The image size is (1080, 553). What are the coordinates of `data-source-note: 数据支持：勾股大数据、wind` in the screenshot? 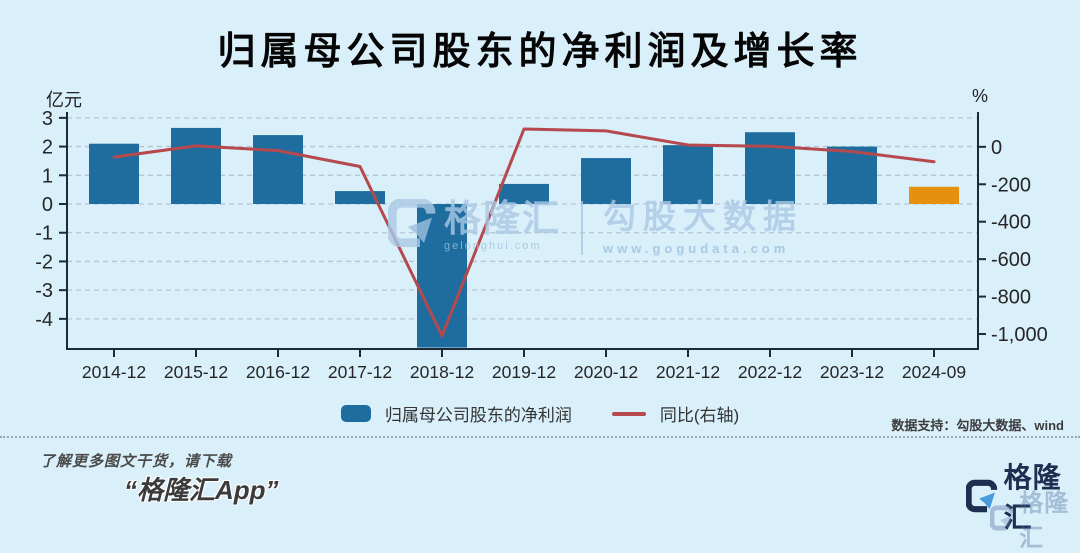 It's located at (977, 425).